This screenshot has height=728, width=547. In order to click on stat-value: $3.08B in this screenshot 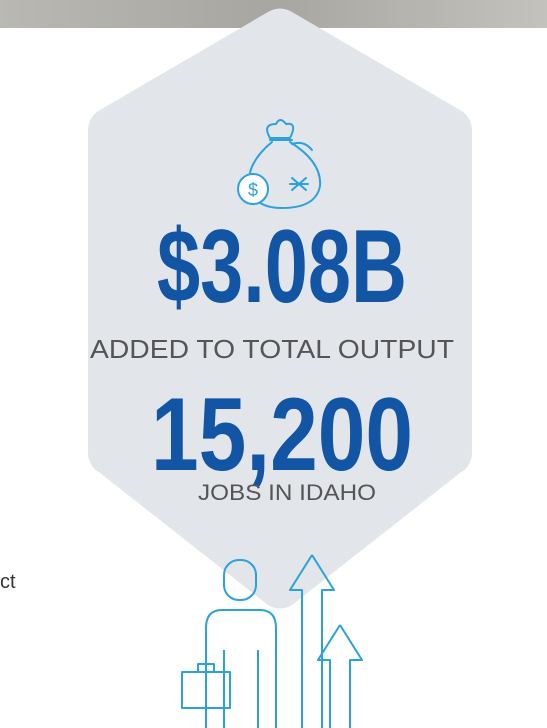, I will do `click(282, 267)`.